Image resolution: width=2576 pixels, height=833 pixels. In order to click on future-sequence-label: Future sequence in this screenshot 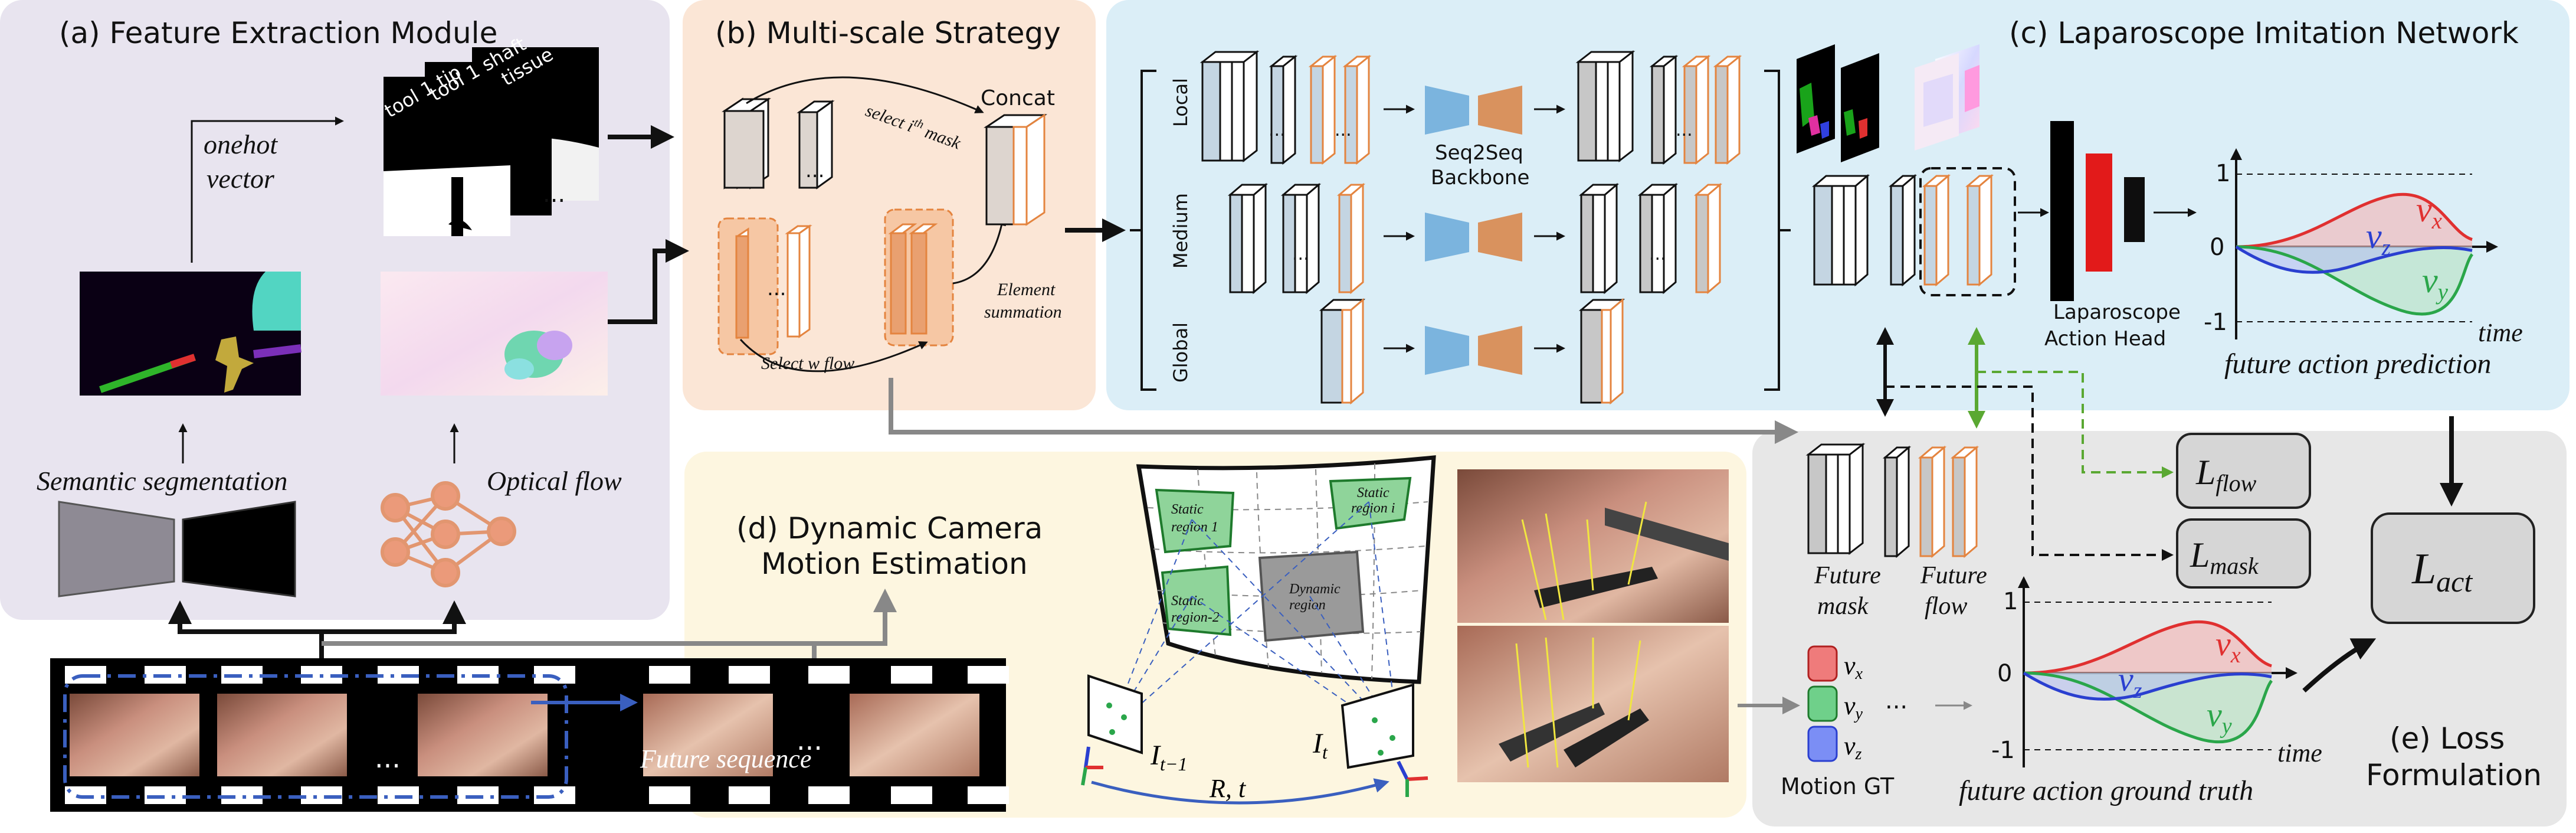, I will do `click(725, 759)`.